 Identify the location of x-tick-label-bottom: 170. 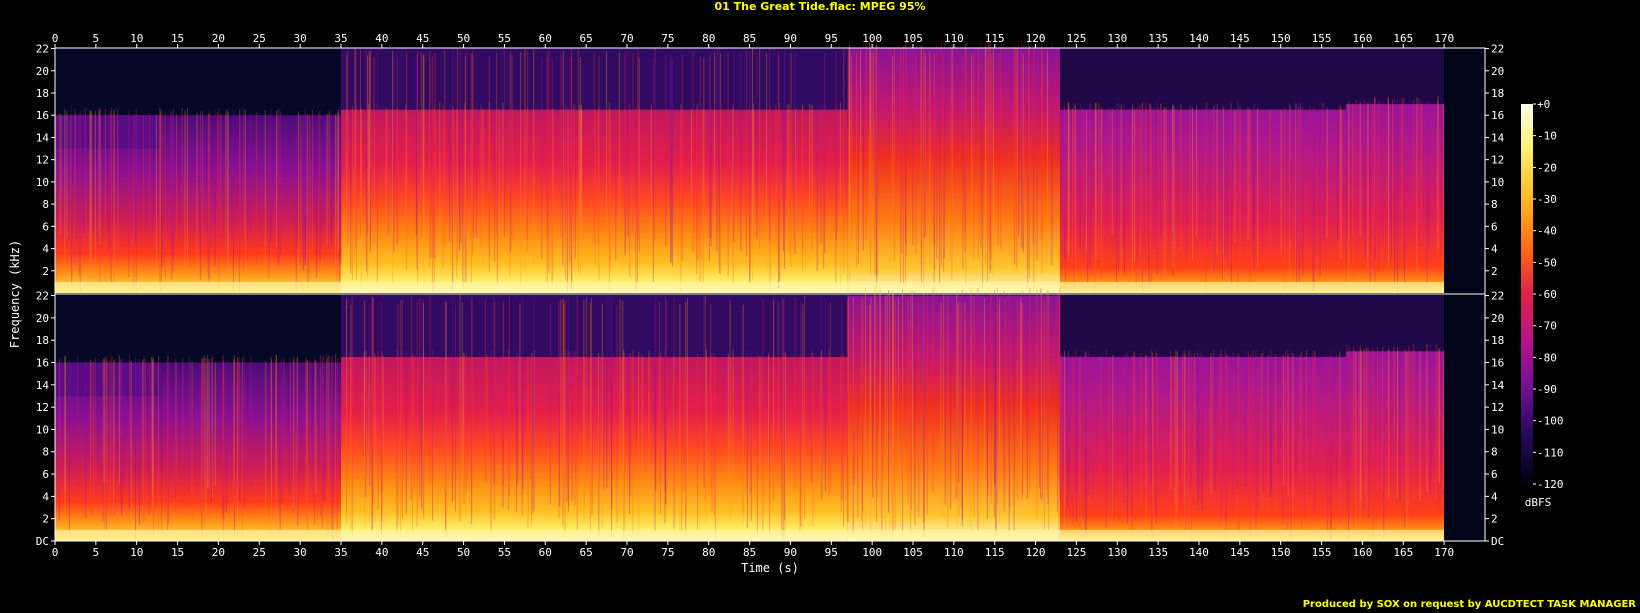
(1444, 552).